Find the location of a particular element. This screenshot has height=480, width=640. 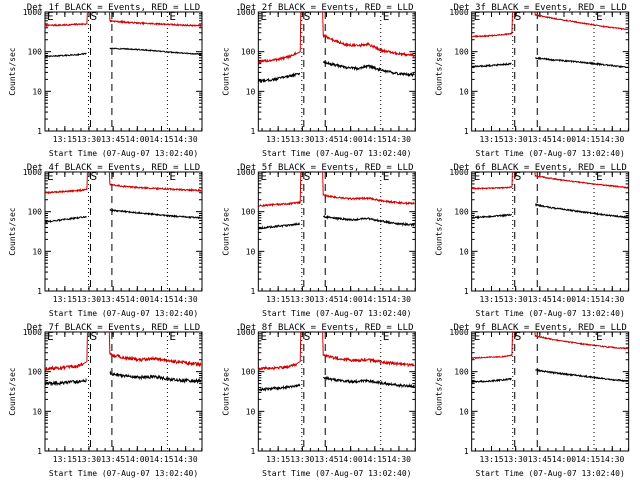

panel-title: Det 9f BLACK = Events, RED = LLD is located at coordinates (539, 328).